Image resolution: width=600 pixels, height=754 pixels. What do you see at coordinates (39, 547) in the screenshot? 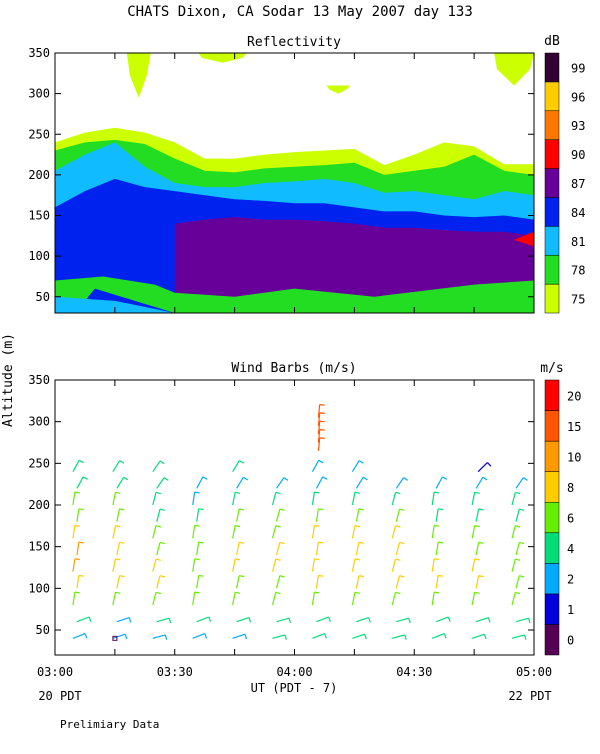
I see `y-tick-label: 150` at bounding box center [39, 547].